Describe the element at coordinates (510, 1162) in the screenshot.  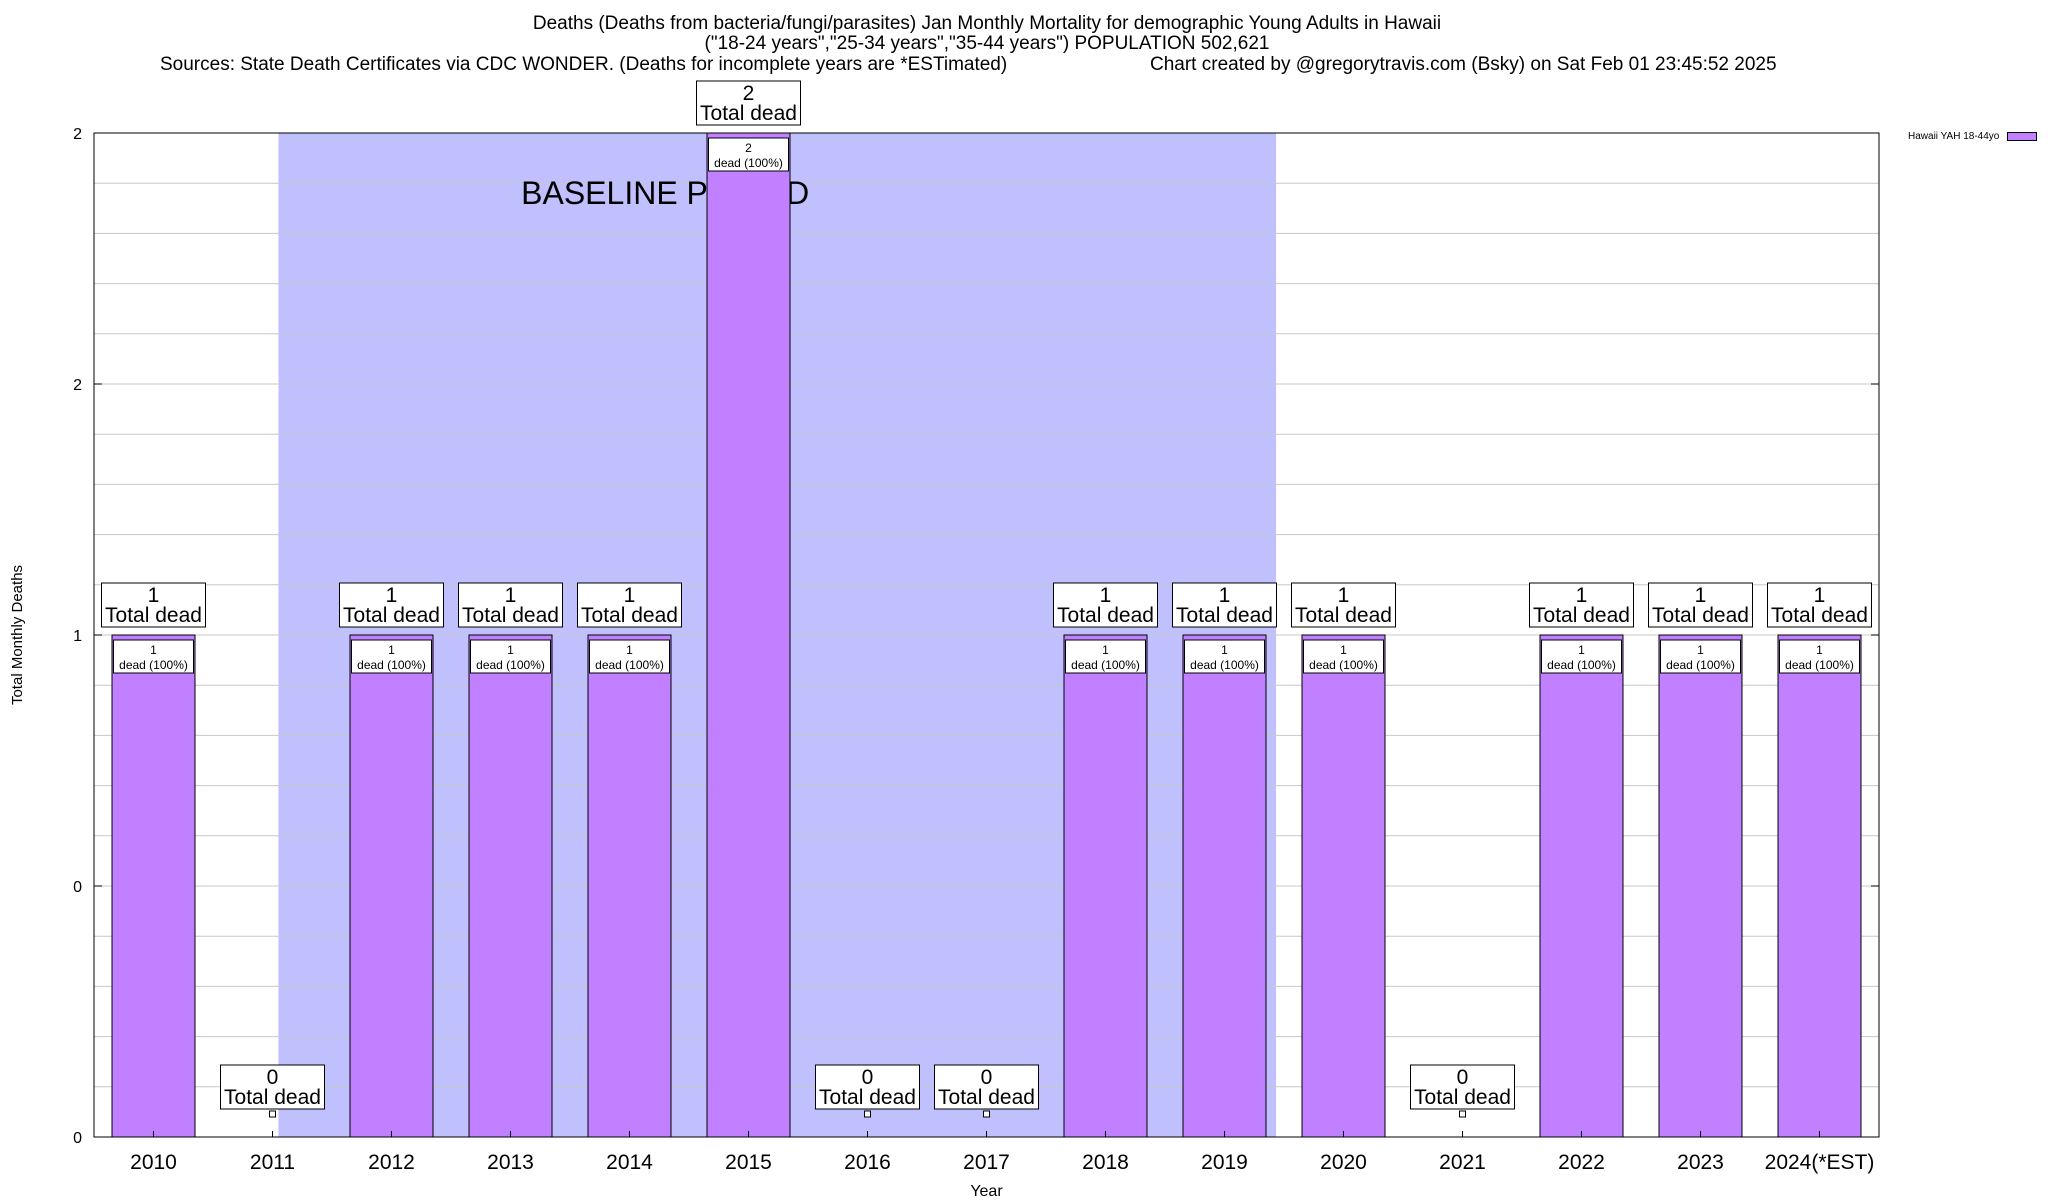
I see `x-tick-label: 2013` at that location.